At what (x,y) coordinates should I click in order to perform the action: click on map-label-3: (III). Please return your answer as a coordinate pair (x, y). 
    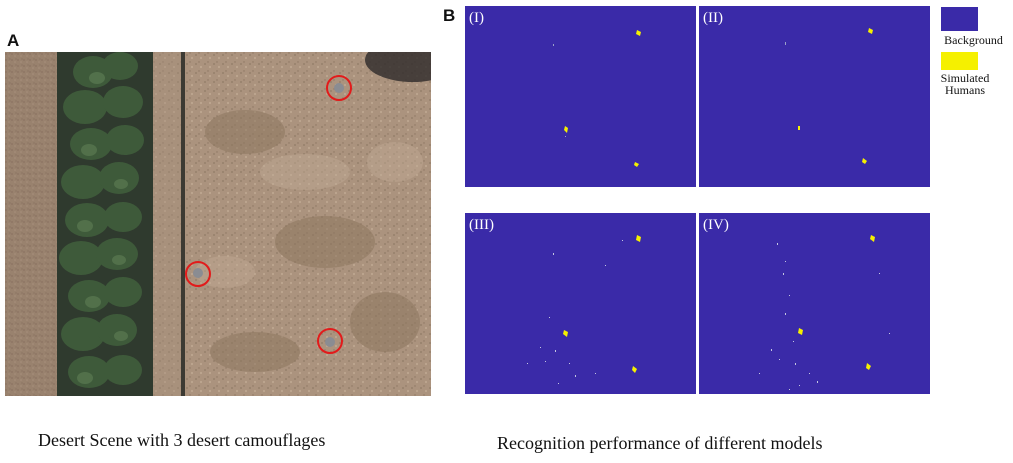
    Looking at the image, I should click on (481, 225).